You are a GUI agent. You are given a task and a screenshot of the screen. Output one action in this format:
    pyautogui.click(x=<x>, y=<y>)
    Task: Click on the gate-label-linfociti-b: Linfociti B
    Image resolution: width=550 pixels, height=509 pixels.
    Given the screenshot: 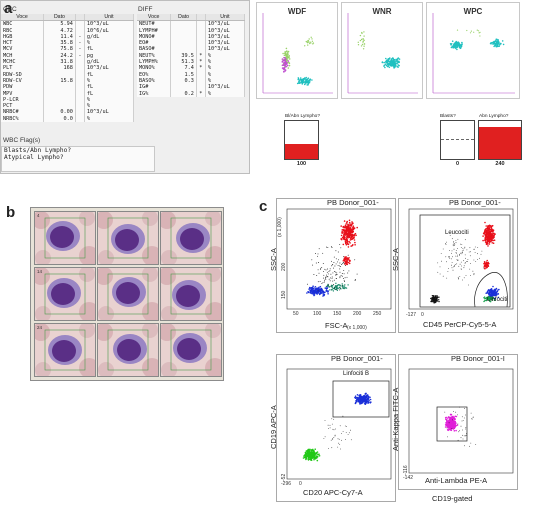 What is the action you would take?
    pyautogui.click(x=356, y=374)
    